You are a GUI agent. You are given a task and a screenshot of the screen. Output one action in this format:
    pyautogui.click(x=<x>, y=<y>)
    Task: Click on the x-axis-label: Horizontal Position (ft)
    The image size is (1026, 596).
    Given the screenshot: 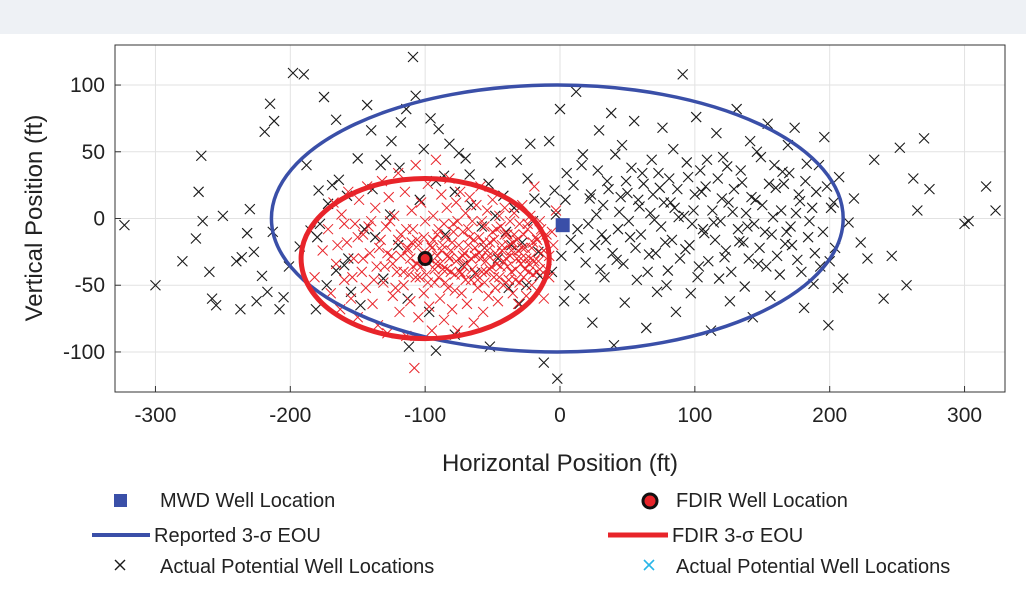 What is the action you would take?
    pyautogui.click(x=560, y=463)
    